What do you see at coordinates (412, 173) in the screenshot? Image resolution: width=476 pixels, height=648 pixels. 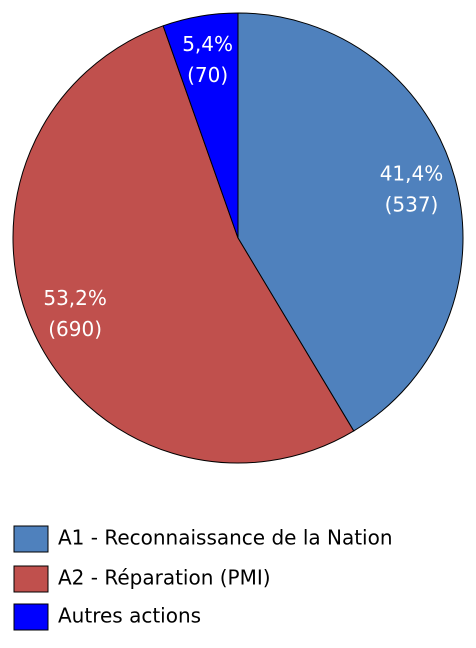 I see `value-label: 41,4%` at bounding box center [412, 173].